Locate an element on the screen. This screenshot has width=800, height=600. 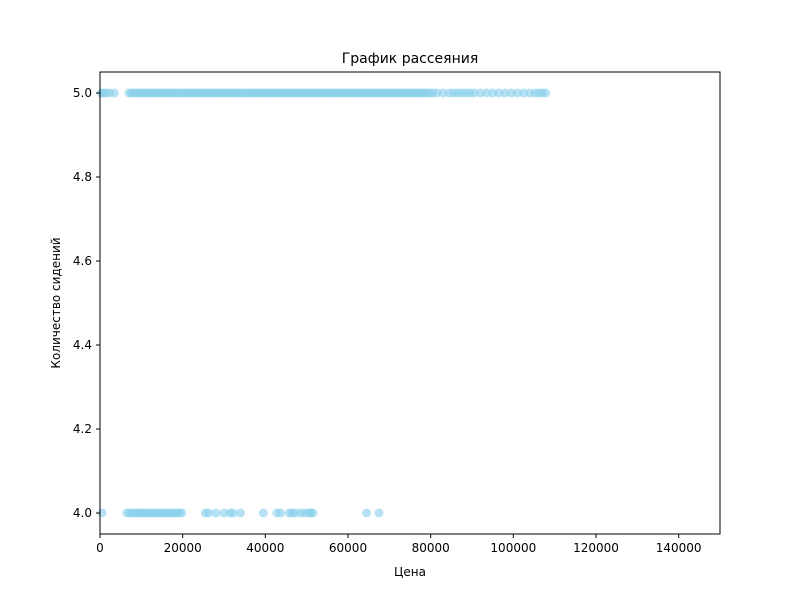
x-axis-ticks: 0 20000 40000 60000 80000 100000 120000 140000 is located at coordinates (399, 544).